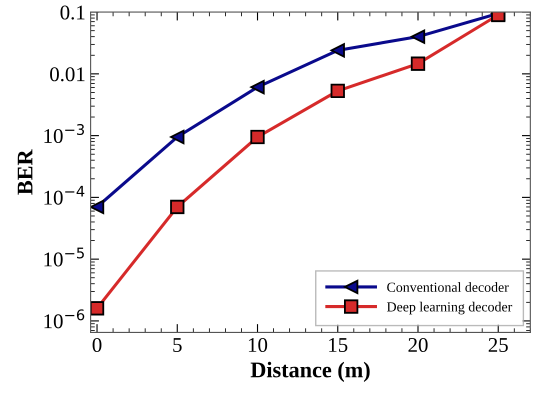 The image size is (533, 403). I want to click on y-tick-label: 10$^{−4}$, so click(64, 195).